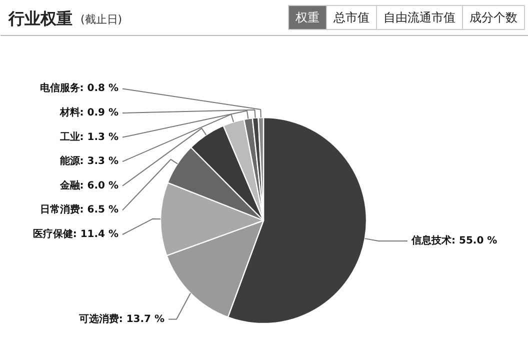 The width and height of the screenshot is (528, 363). I want to click on text: 总市值, so click(351, 17).